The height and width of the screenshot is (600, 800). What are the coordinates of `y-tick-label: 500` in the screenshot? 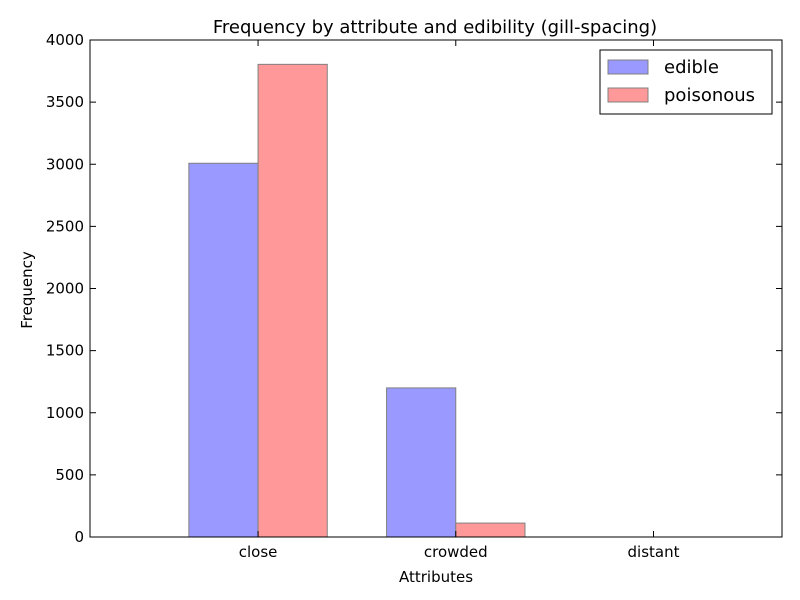 It's located at (69, 475).